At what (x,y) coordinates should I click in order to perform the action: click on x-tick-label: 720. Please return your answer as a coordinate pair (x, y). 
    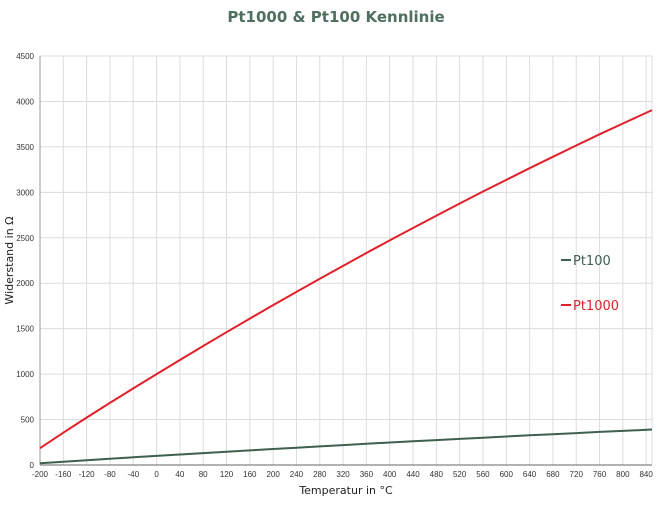
    Looking at the image, I should click on (577, 474).